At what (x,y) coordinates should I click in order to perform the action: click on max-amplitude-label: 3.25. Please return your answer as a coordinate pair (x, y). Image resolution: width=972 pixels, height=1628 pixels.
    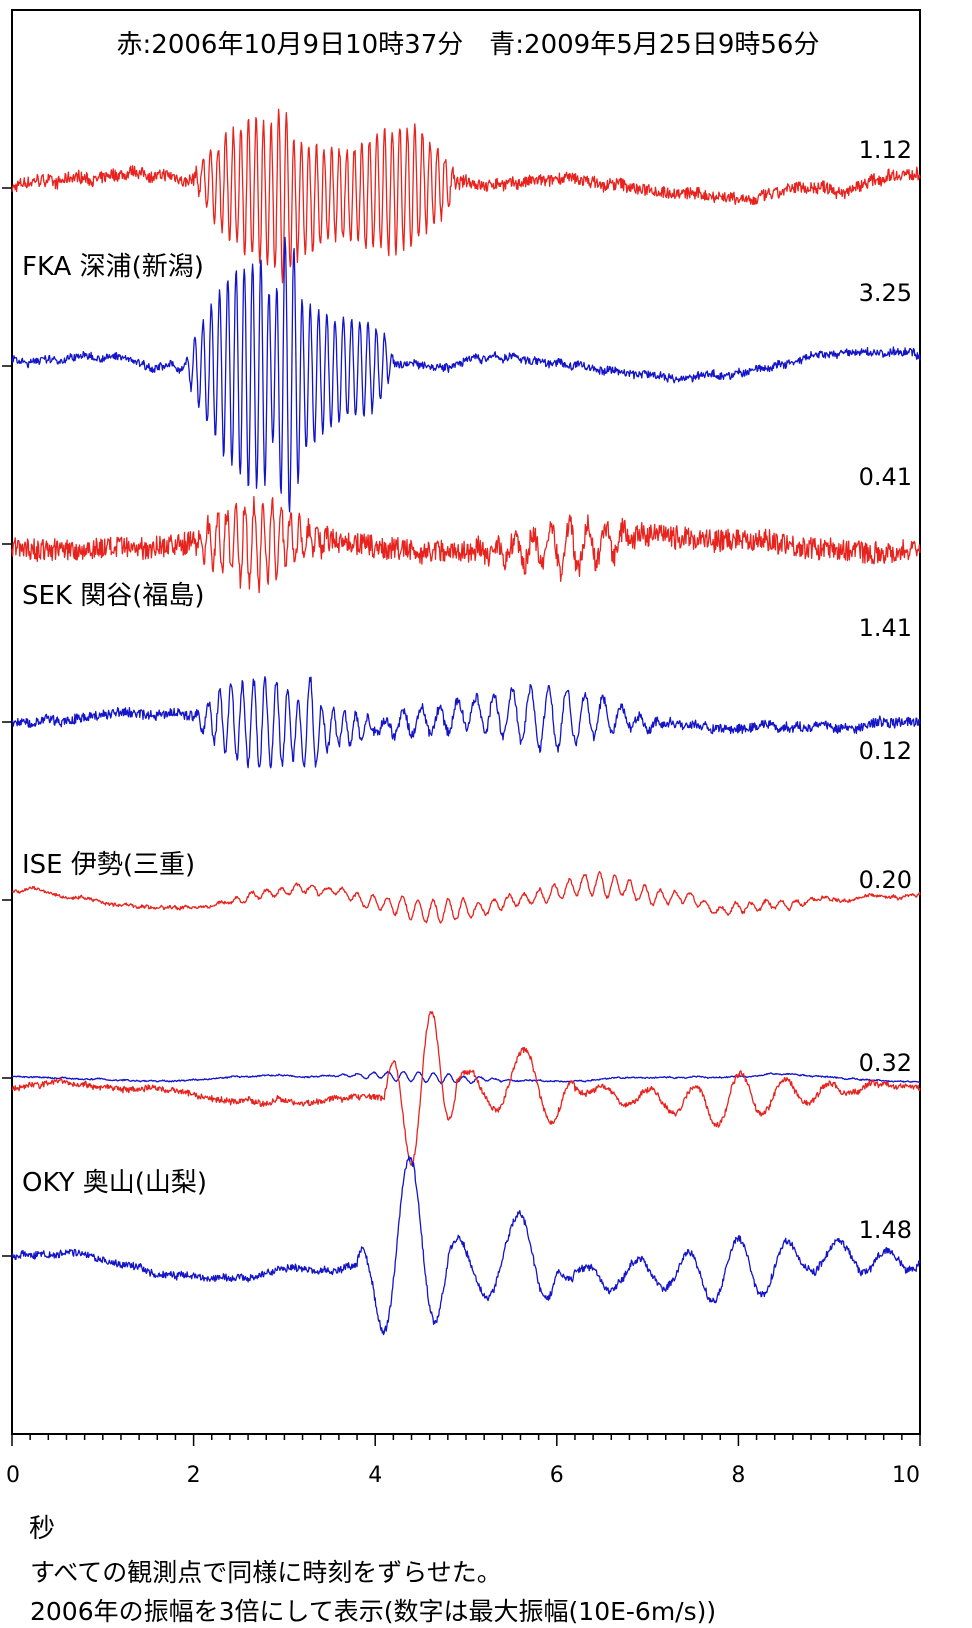
    Looking at the image, I should click on (885, 293).